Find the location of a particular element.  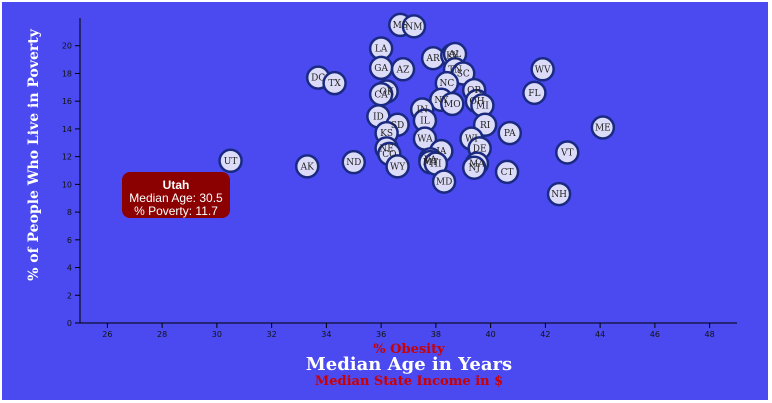

state-abbr-label: TX is located at coordinates (334, 84).